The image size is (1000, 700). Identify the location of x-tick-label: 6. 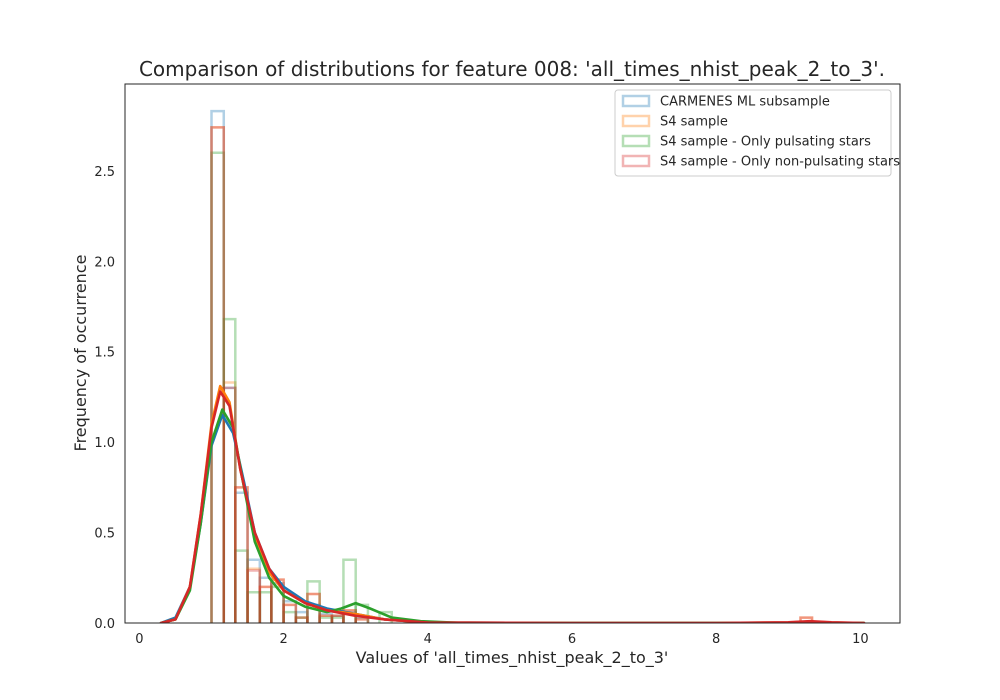
(572, 639).